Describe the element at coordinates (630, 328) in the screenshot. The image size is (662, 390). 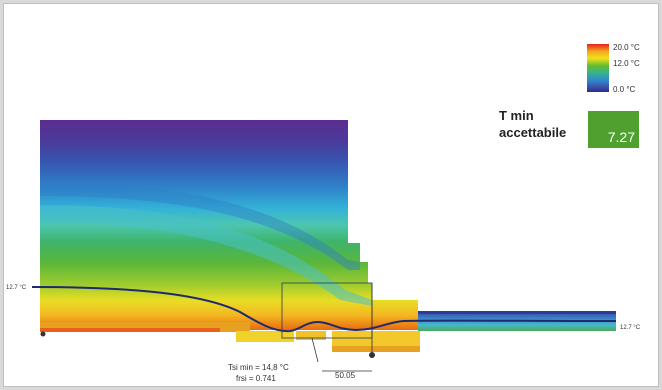
I see `isotherm-label-right: 12.7 °C` at that location.